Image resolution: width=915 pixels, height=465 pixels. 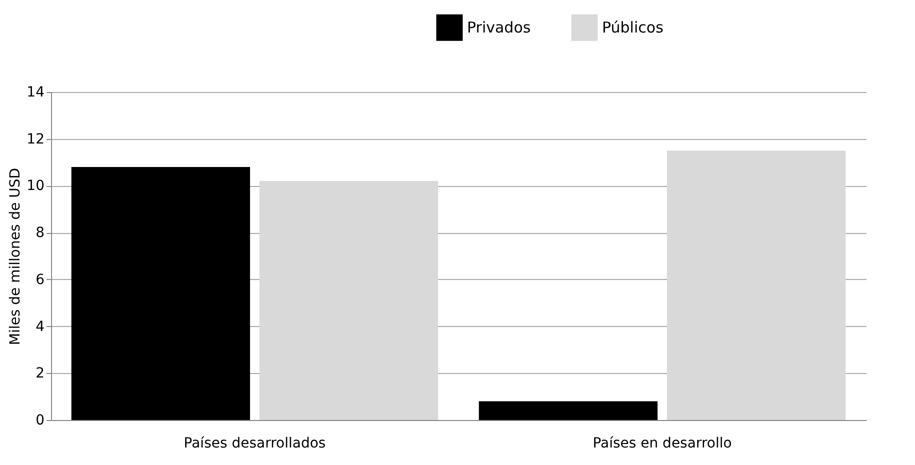 I want to click on x-tick-label: Países desarrollados, so click(x=255, y=444).